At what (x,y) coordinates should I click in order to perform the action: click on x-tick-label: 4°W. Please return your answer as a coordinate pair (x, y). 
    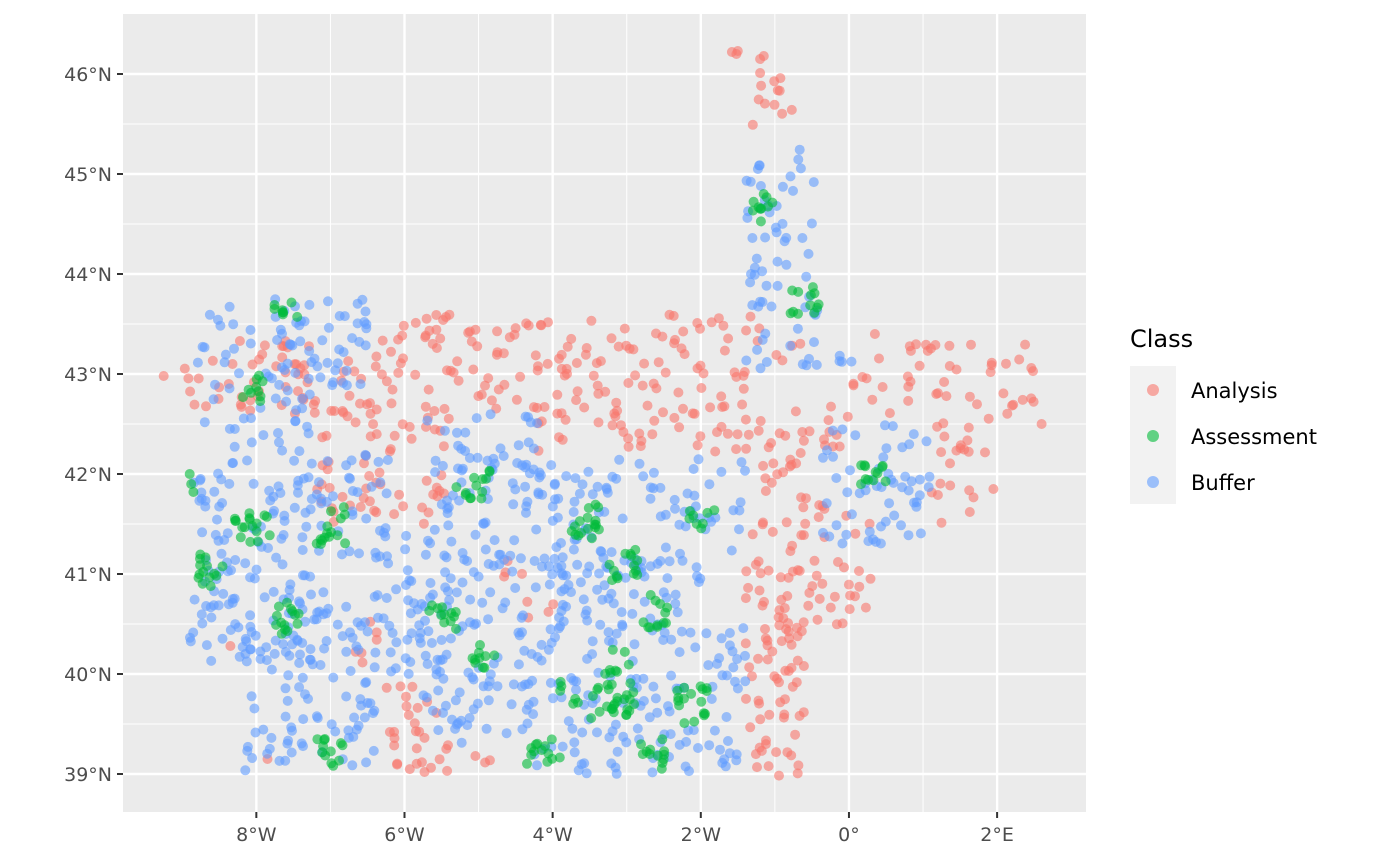
    Looking at the image, I should click on (552, 835).